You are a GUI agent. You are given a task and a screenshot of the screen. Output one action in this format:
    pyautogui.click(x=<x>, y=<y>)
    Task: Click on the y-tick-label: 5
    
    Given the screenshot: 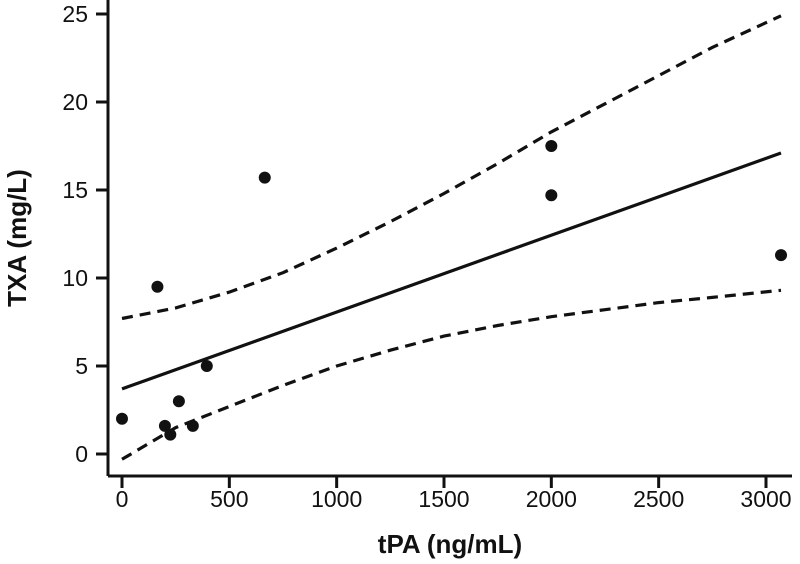 What is the action you would take?
    pyautogui.click(x=81, y=366)
    